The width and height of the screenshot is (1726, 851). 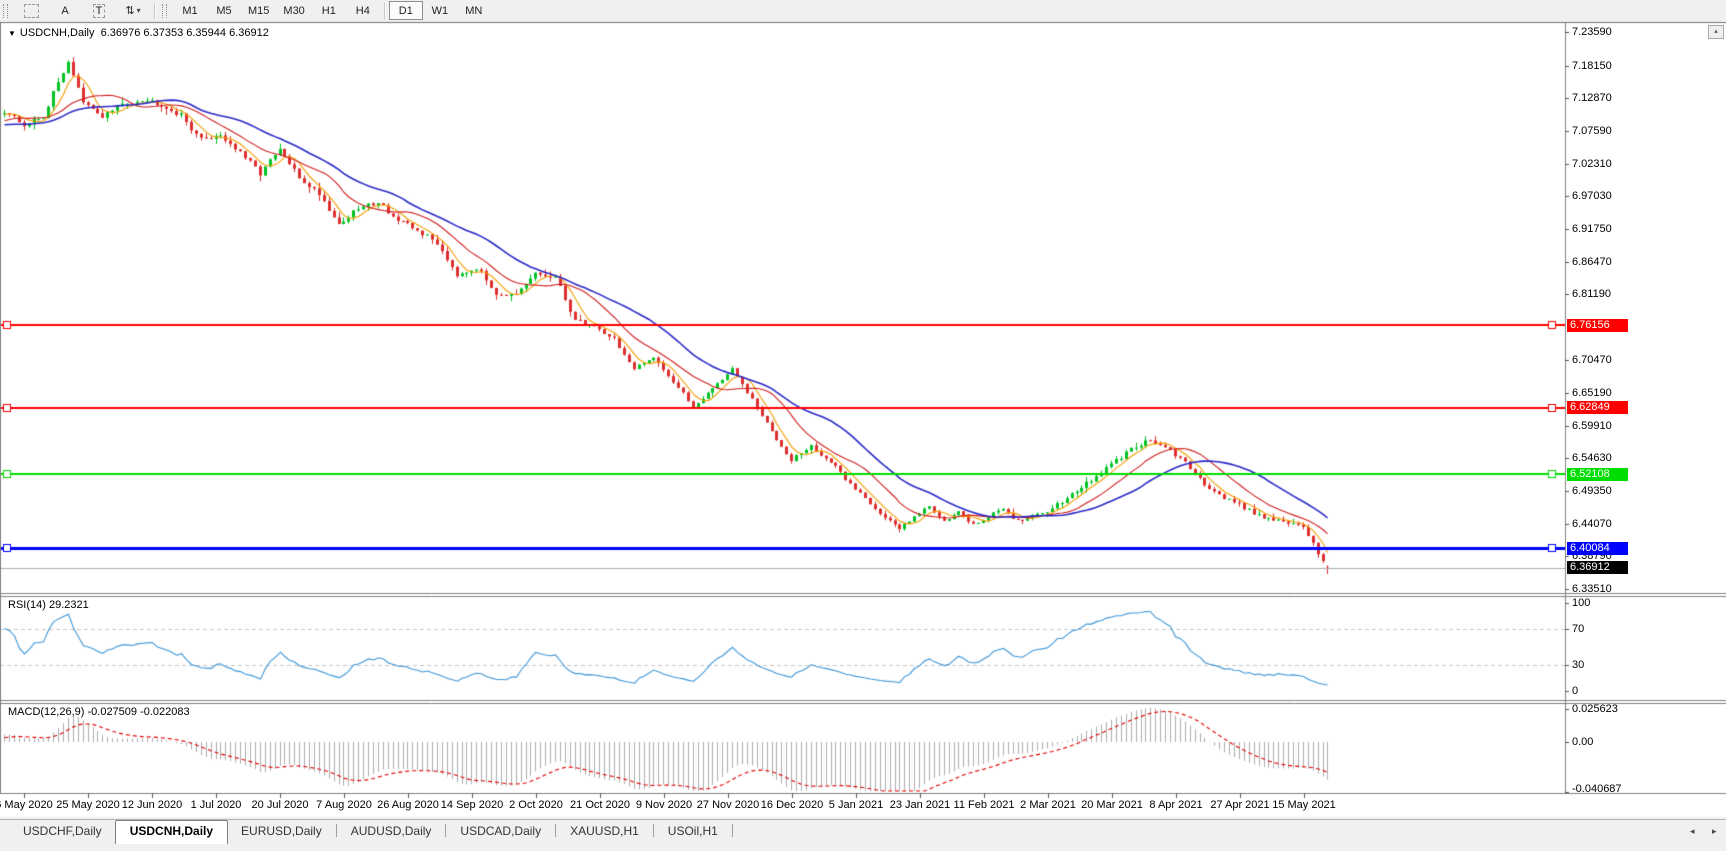 What do you see at coordinates (408, 805) in the screenshot?
I see `date-label: 26 Aug 2020` at bounding box center [408, 805].